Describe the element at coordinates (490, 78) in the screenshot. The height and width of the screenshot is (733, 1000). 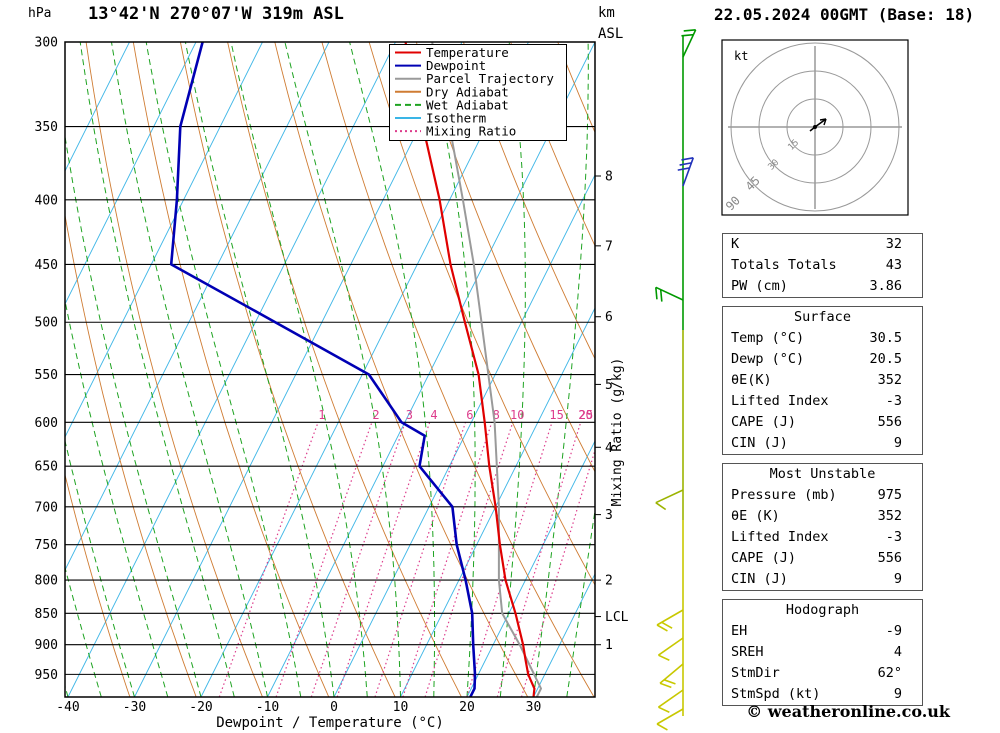
I see `legend-label: Parcel Trajectory` at that location.